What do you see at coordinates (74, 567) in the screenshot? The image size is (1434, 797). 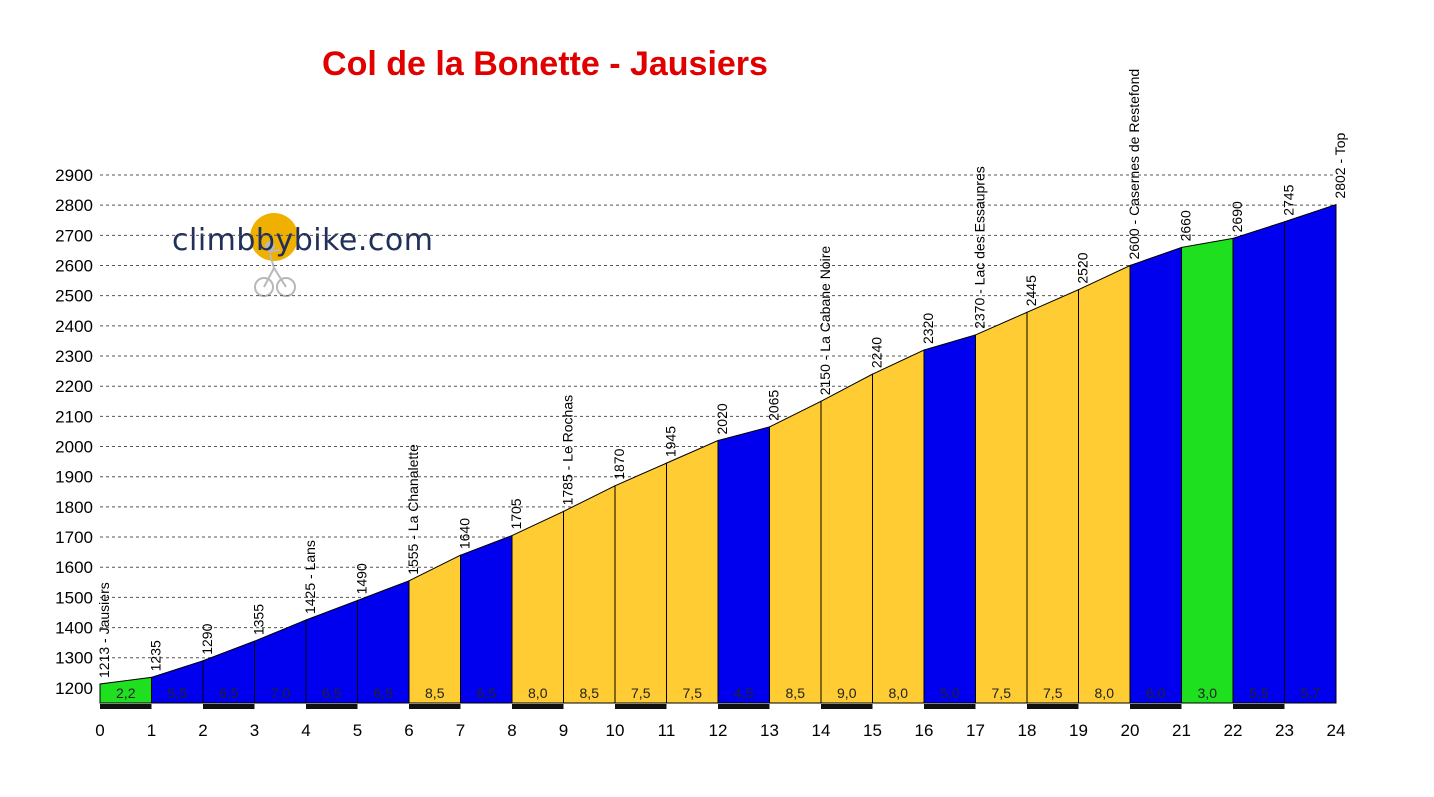 I see `y-tick-label: 1600` at bounding box center [74, 567].